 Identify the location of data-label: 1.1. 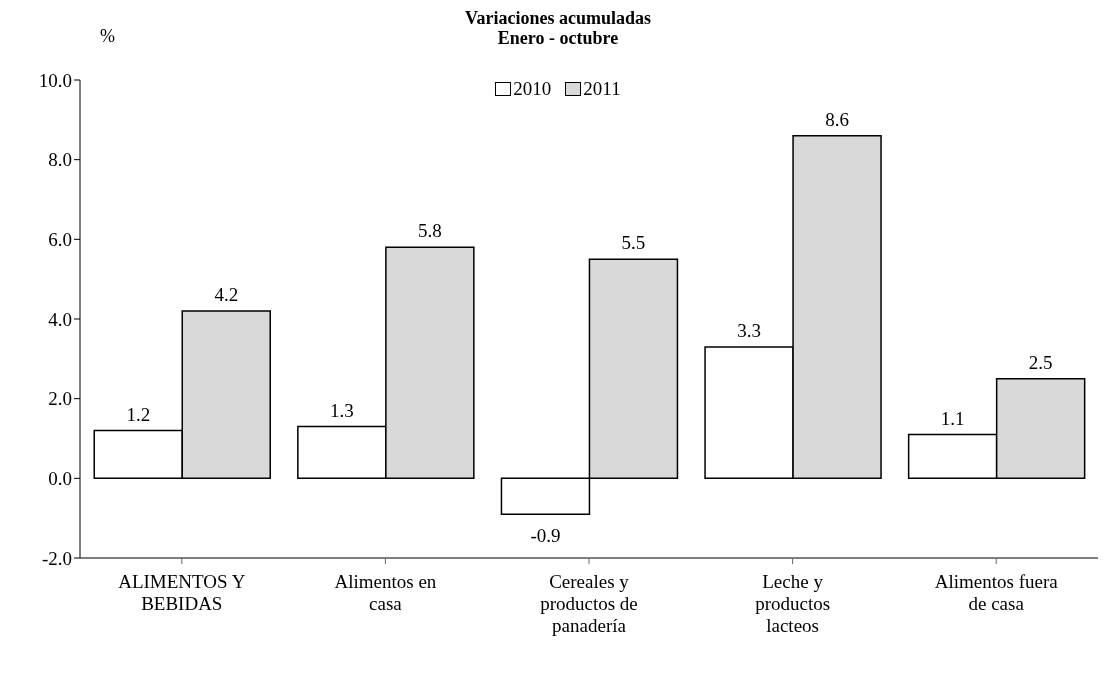
(952, 418).